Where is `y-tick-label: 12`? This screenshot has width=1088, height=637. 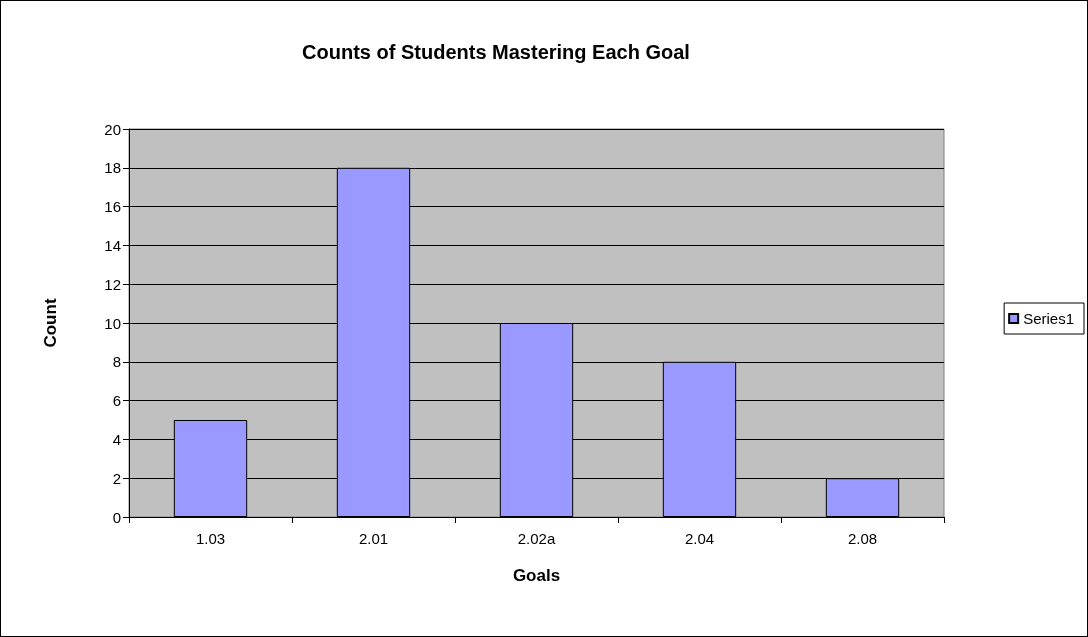
y-tick-label: 12 is located at coordinates (112, 284).